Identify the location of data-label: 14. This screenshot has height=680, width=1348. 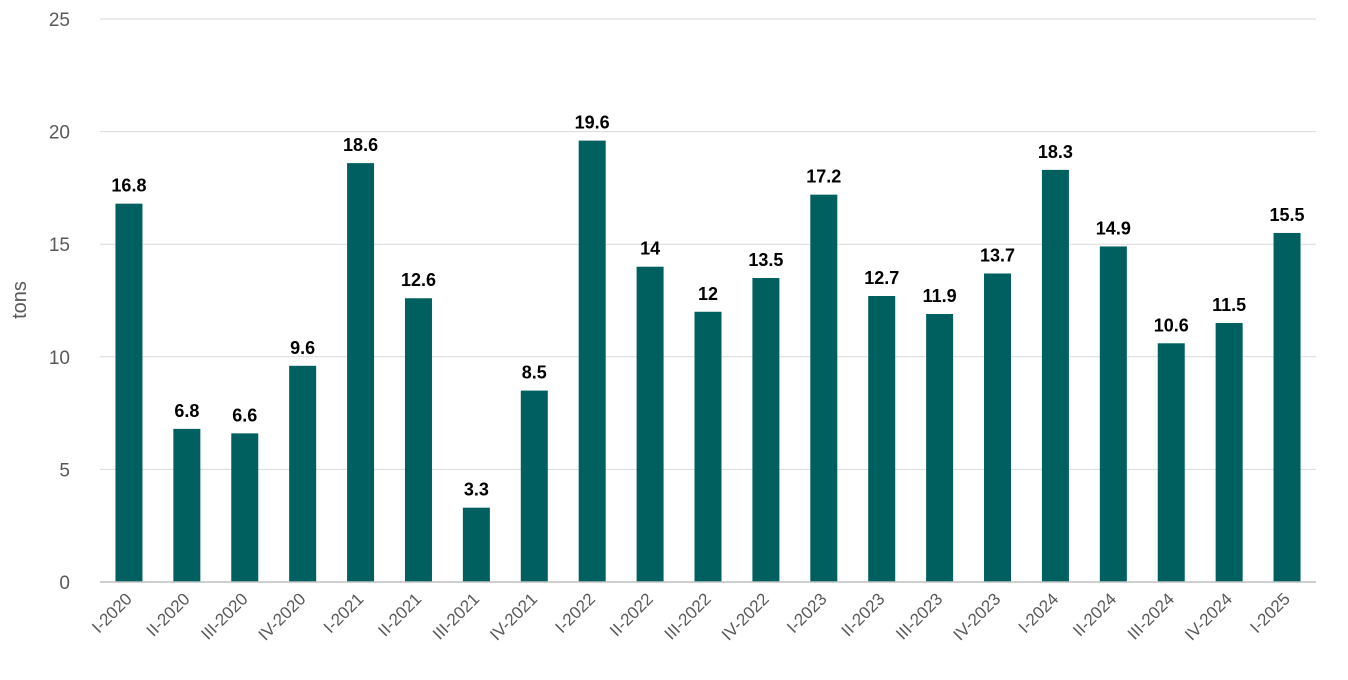
(650, 249).